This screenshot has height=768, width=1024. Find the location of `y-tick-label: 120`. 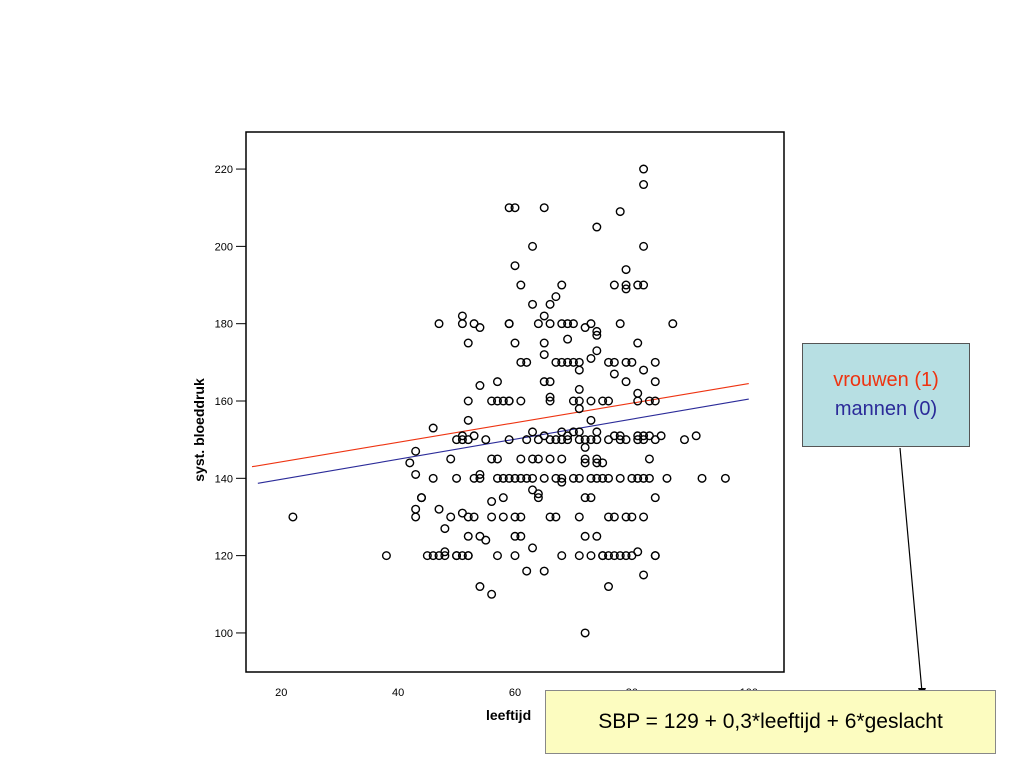

y-tick-label: 120 is located at coordinates (224, 557).